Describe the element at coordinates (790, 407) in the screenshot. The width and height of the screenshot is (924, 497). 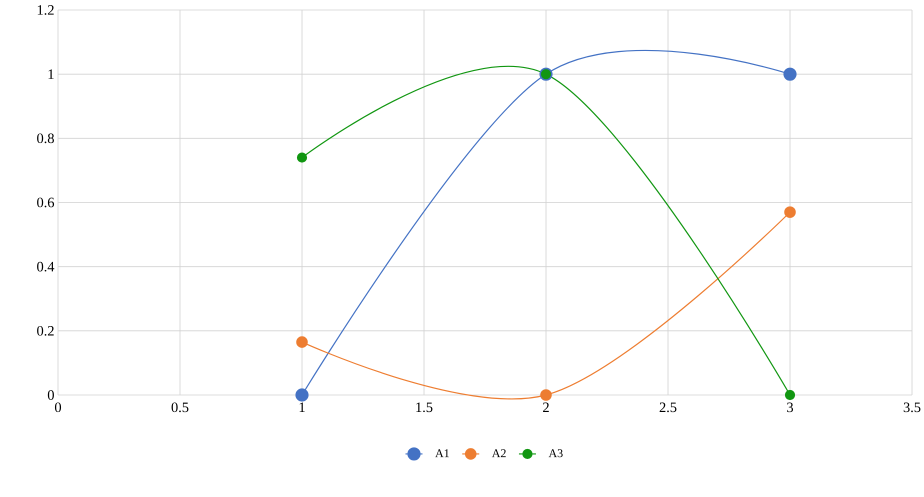
I see `x-tick-label: 3` at that location.